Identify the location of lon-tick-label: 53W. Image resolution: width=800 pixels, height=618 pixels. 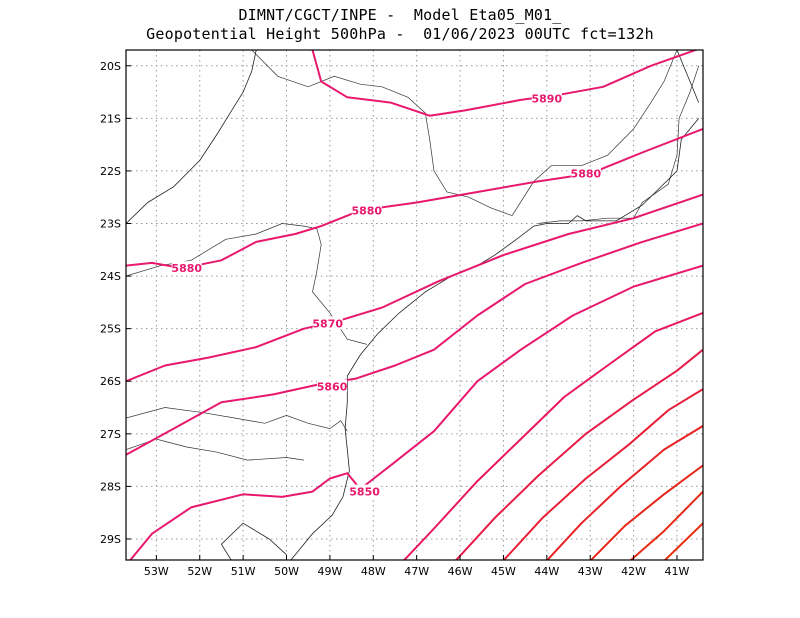
(156, 571).